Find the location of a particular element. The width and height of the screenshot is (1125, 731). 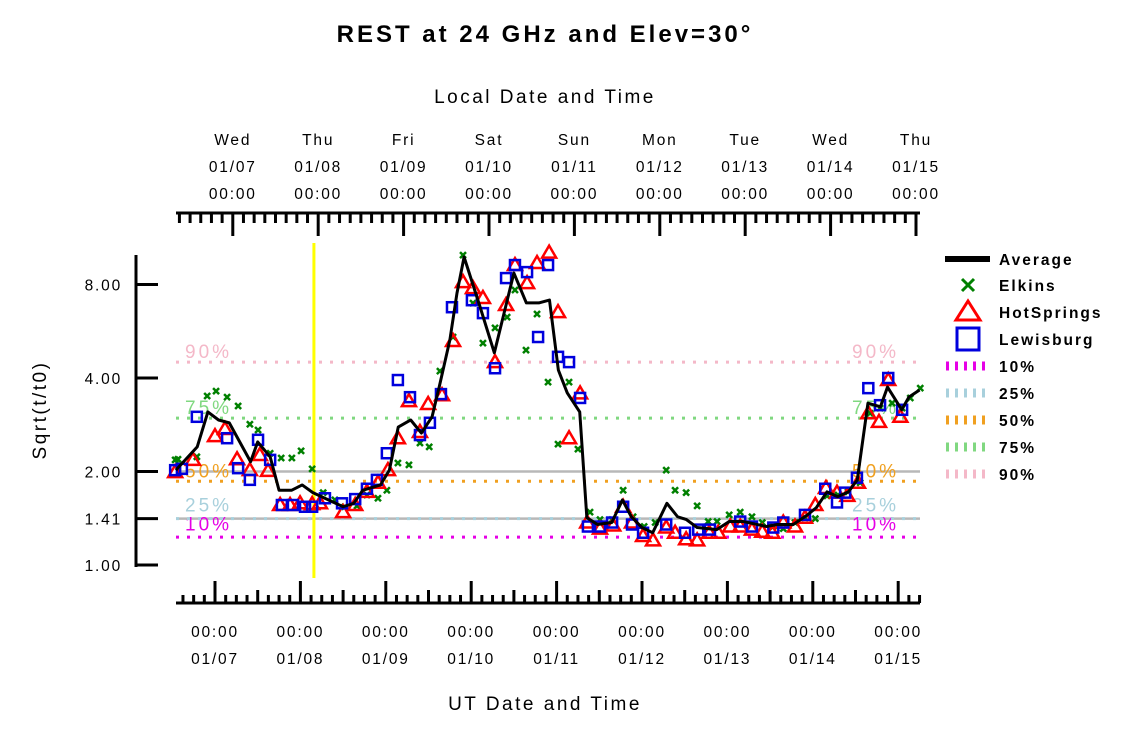

top-tick-date: 01/12 is located at coordinates (660, 167).